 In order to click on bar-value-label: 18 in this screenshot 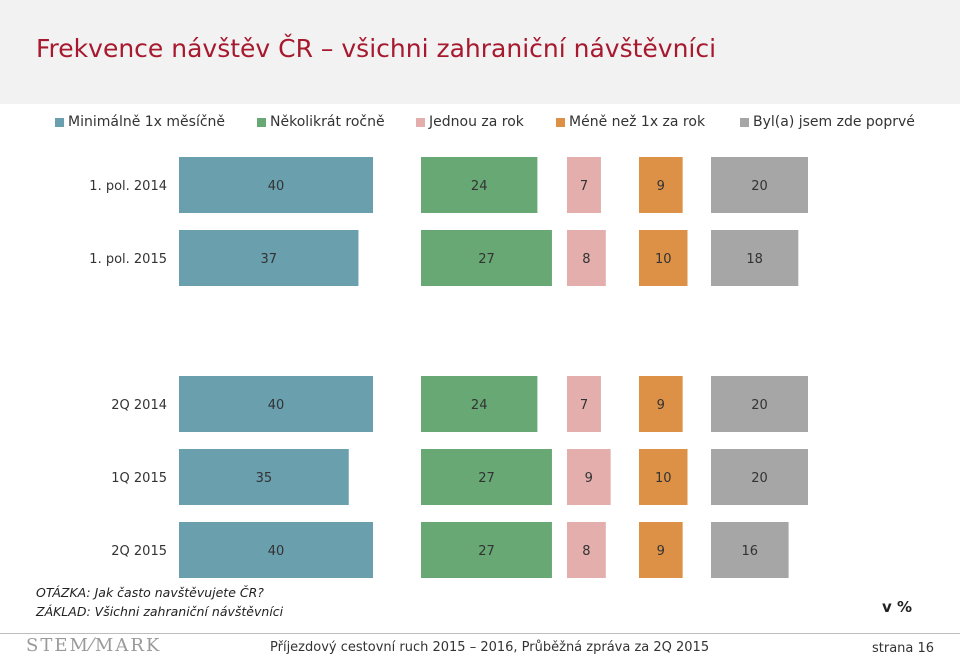, I will do `click(754, 259)`.